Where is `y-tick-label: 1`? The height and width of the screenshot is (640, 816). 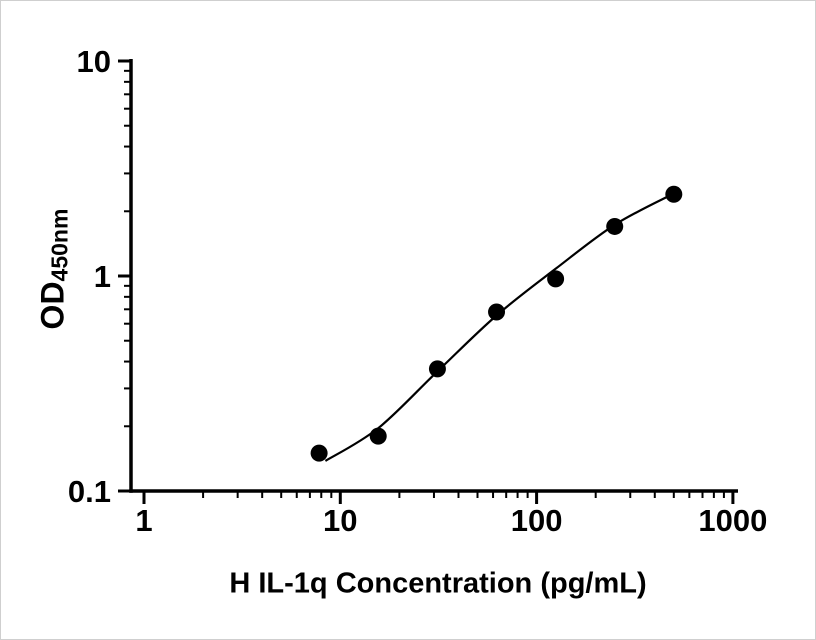 y-tick-label: 1 is located at coordinates (102, 276).